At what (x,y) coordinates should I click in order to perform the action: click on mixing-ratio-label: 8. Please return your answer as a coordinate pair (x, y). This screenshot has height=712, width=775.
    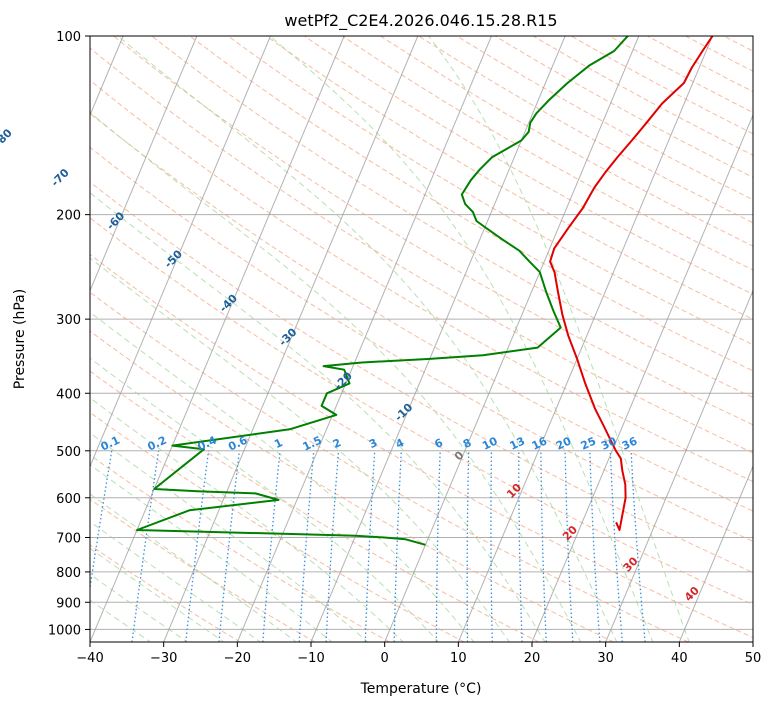
    Looking at the image, I should click on (467, 443).